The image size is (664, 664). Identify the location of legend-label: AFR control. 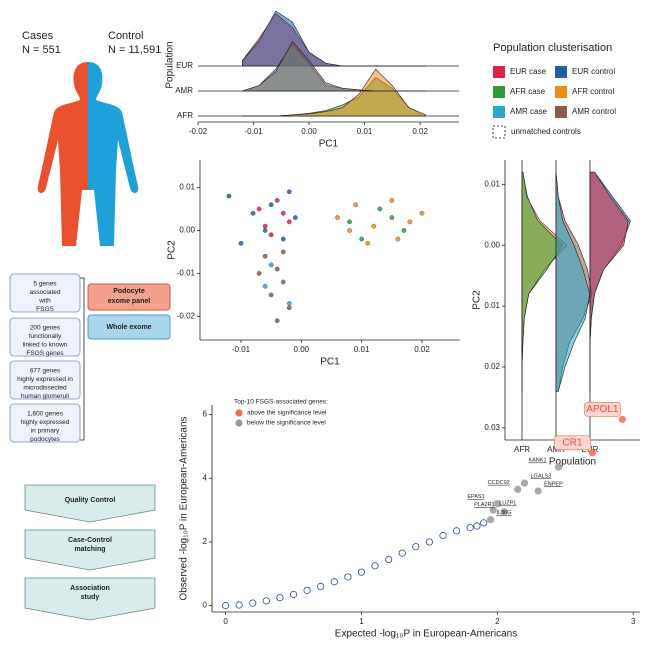
(593, 91).